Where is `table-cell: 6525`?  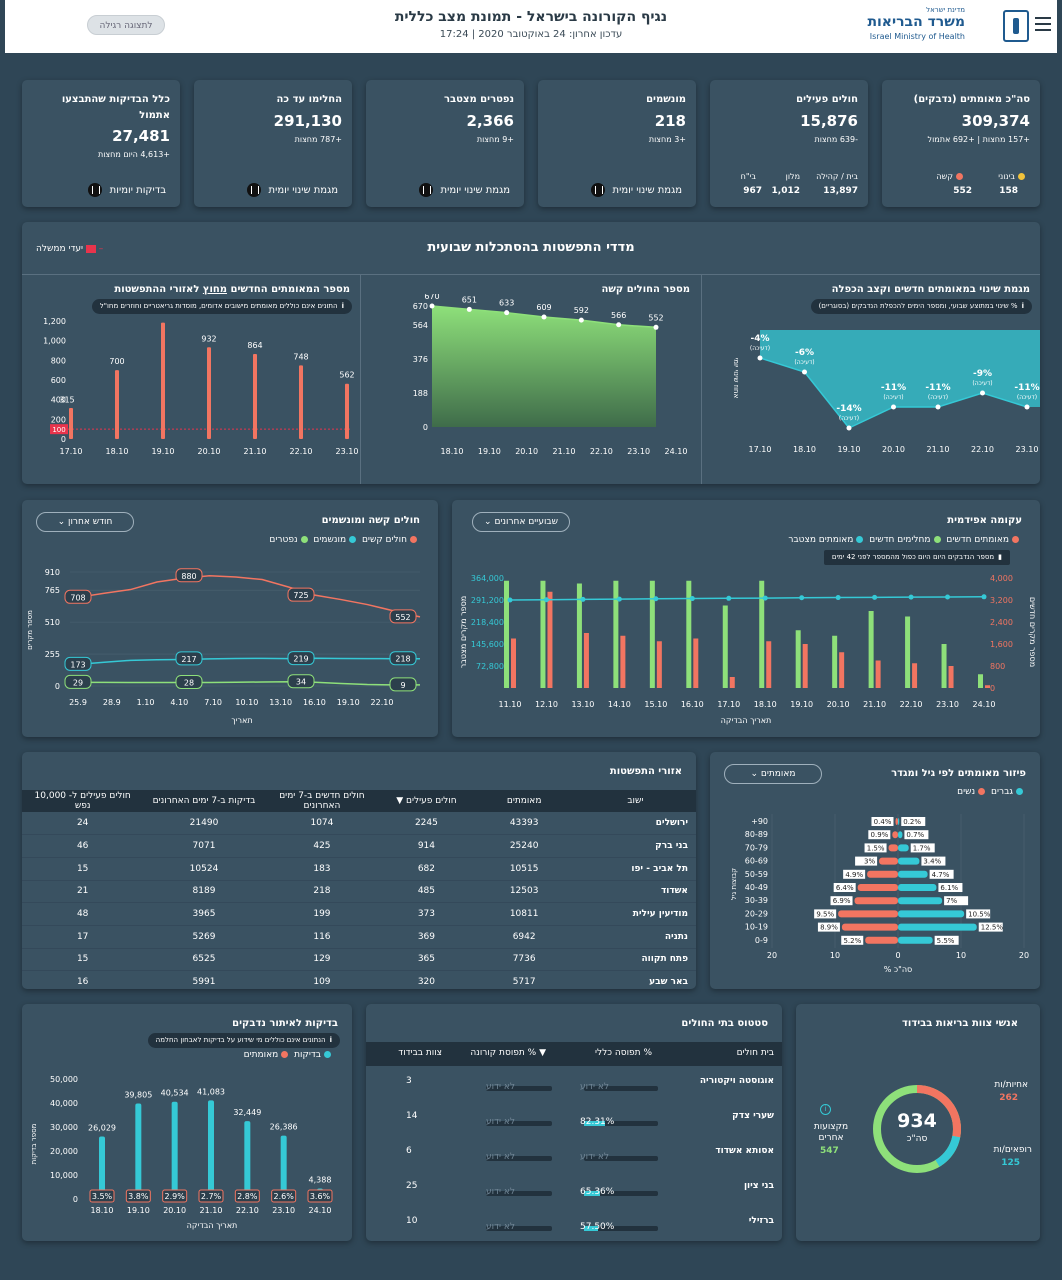
table-cell: 6525 is located at coordinates (204, 960).